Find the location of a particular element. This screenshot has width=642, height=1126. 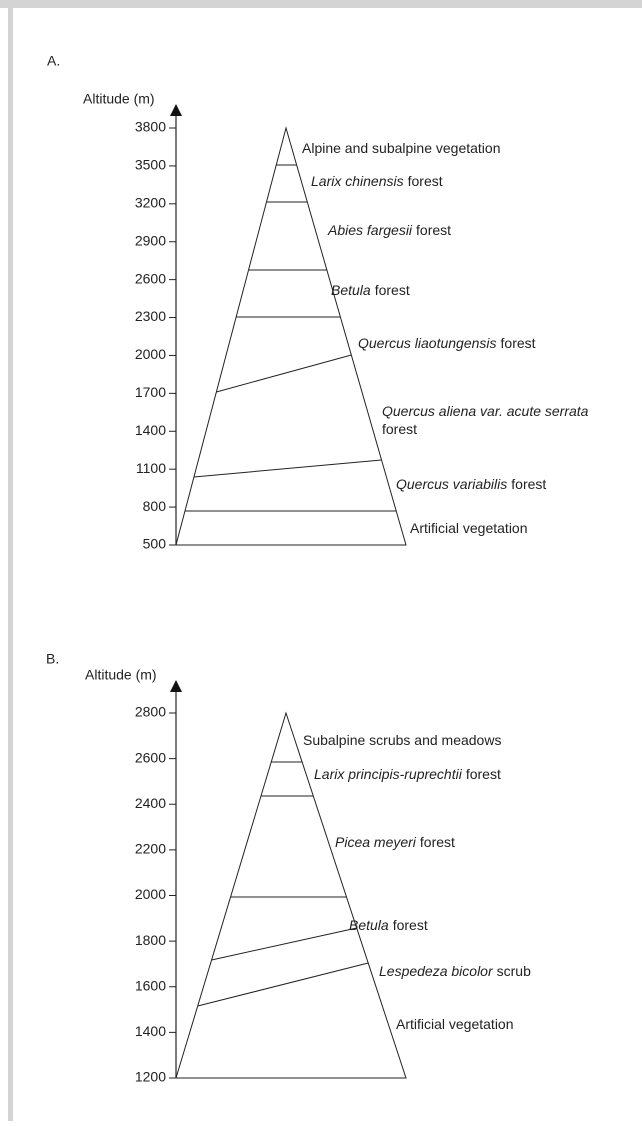

zone-label: Abies fargesii forest is located at coordinates (389, 230).